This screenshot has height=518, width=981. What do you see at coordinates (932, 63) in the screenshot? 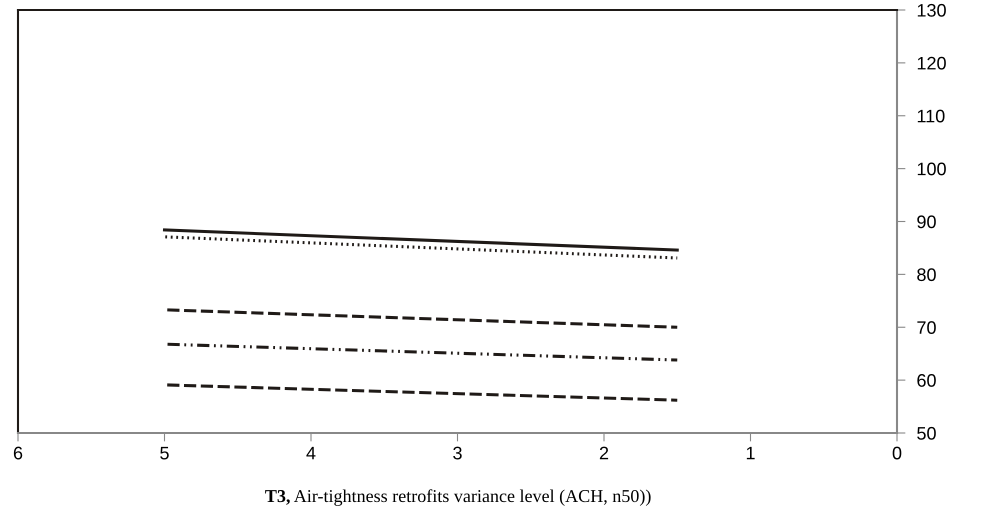
I see `y-tick-label: 120` at bounding box center [932, 63].